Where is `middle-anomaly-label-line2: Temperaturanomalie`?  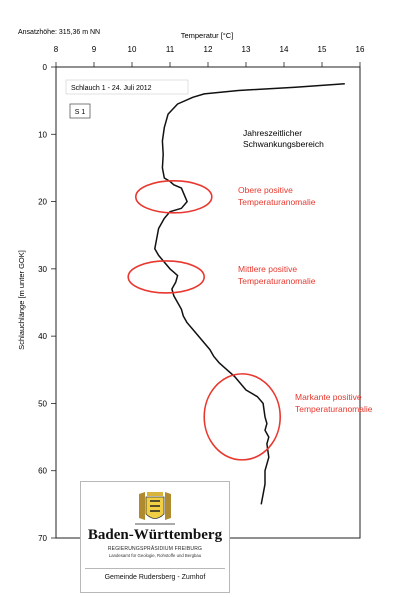 middle-anomaly-label-line2: Temperaturanomalie is located at coordinates (277, 281).